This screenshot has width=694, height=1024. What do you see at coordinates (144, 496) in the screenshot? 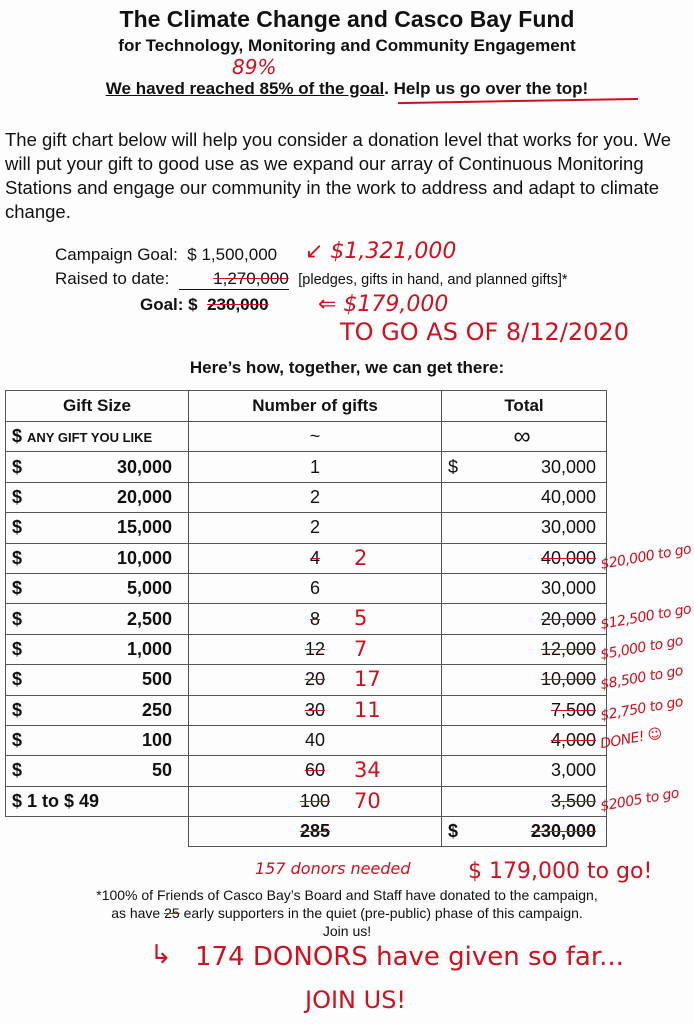
I see `gift-size: 20,000` at bounding box center [144, 496].